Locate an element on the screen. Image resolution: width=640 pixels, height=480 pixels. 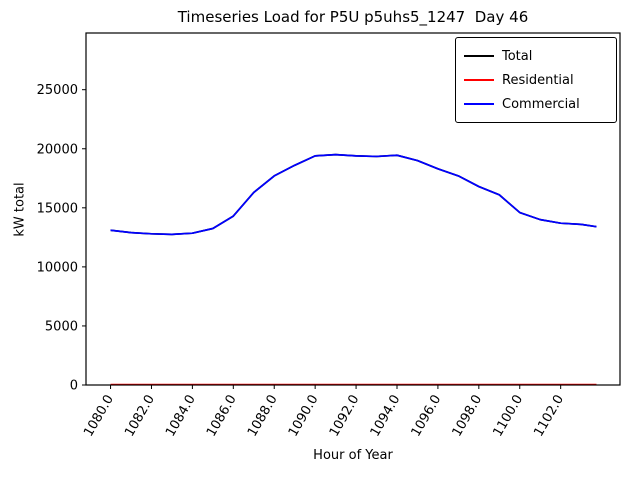
legend-item-residential: Residential is located at coordinates (536, 80).